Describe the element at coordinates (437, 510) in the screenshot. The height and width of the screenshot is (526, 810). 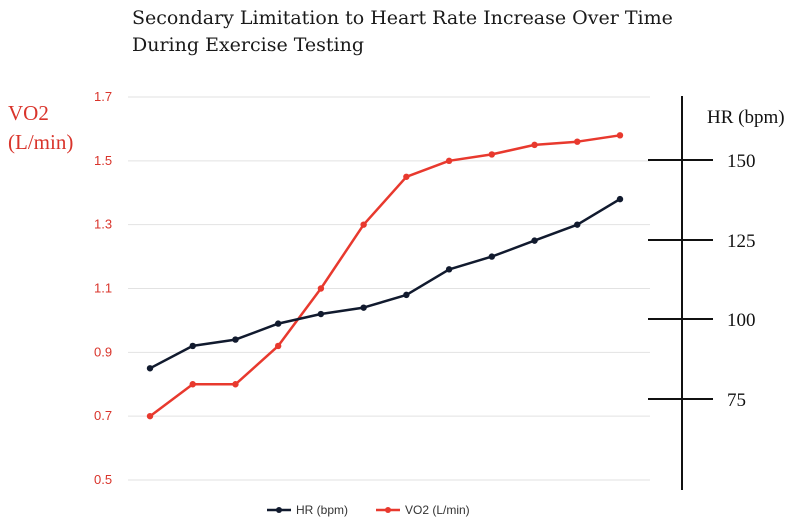
I see `legend-label-vo2: VO2 (L/min)` at that location.